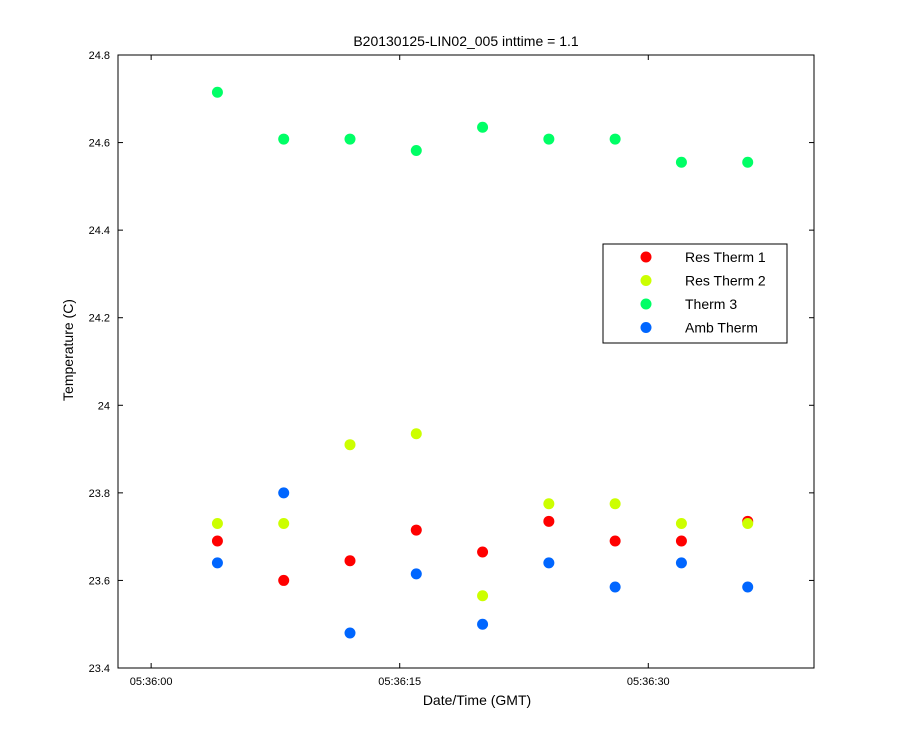 This screenshot has height=750, width=900. What do you see at coordinates (466, 41) in the screenshot?
I see `chart-title: B20130125-LIN02_005 inttime = 1.1` at bounding box center [466, 41].